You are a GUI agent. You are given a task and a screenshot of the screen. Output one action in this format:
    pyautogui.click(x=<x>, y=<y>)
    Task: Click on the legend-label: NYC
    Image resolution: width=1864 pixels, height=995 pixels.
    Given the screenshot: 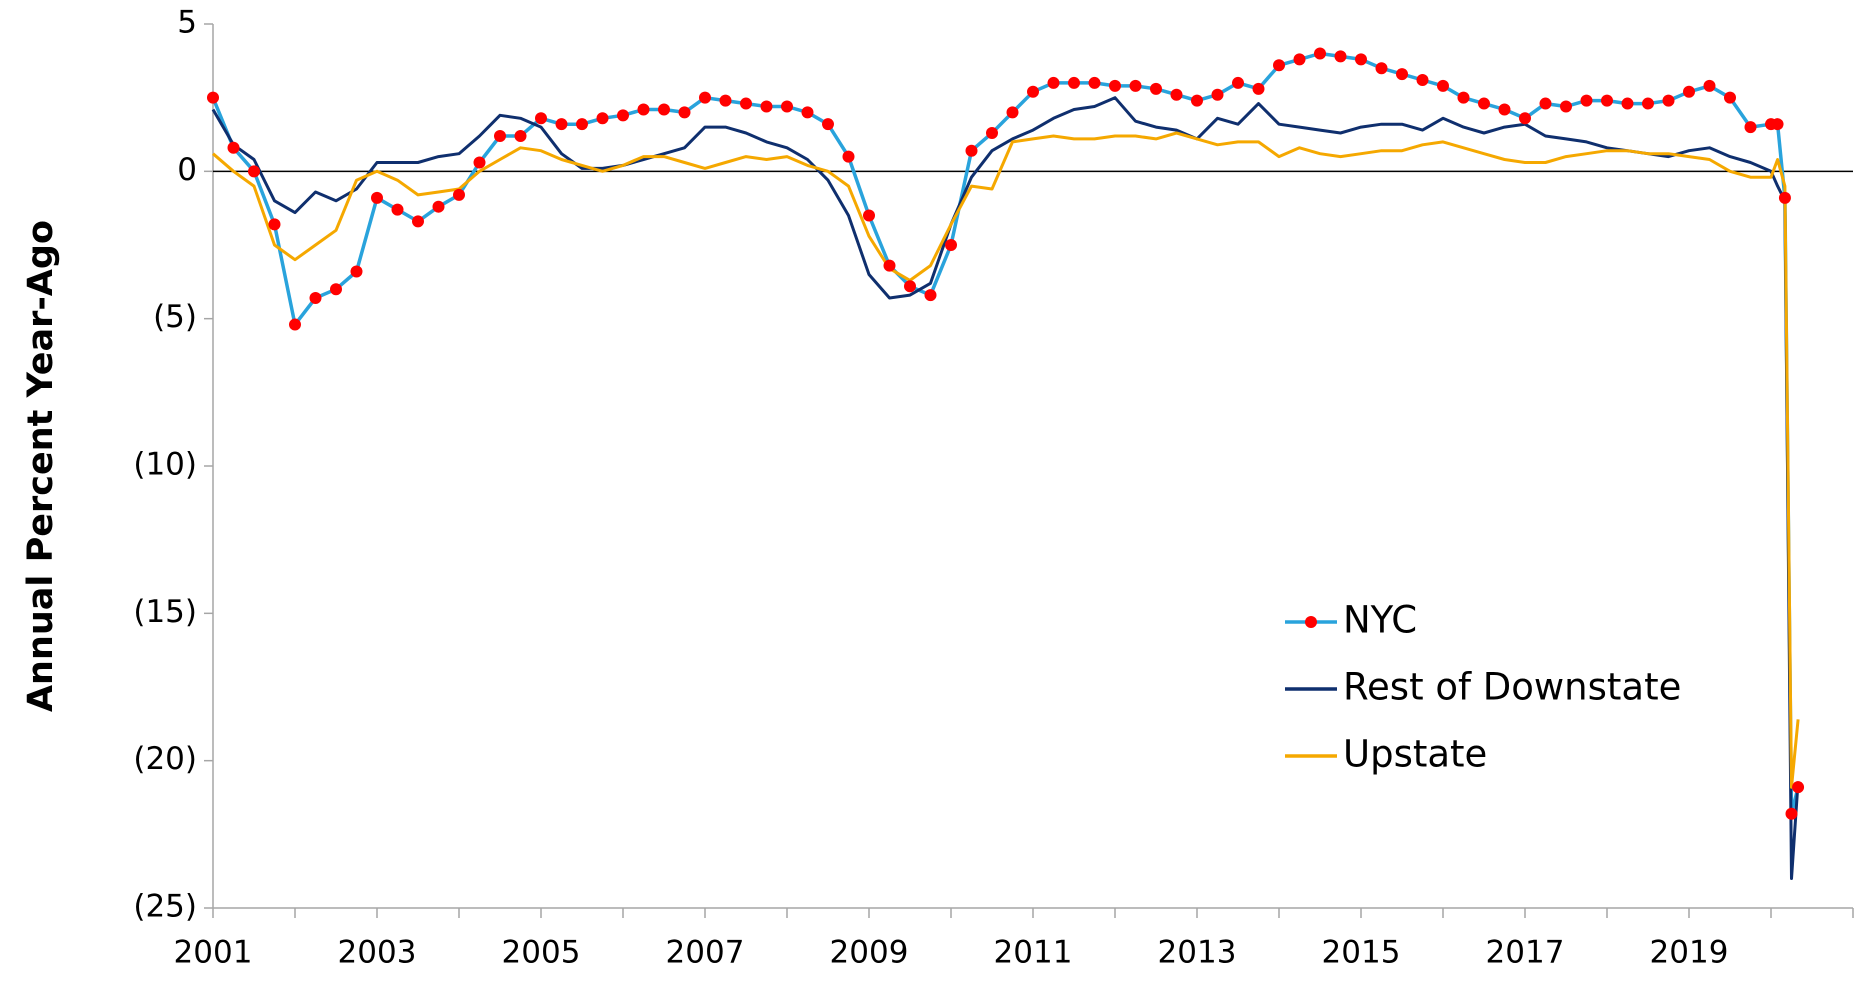 What is the action you would take?
    pyautogui.click(x=1380, y=620)
    